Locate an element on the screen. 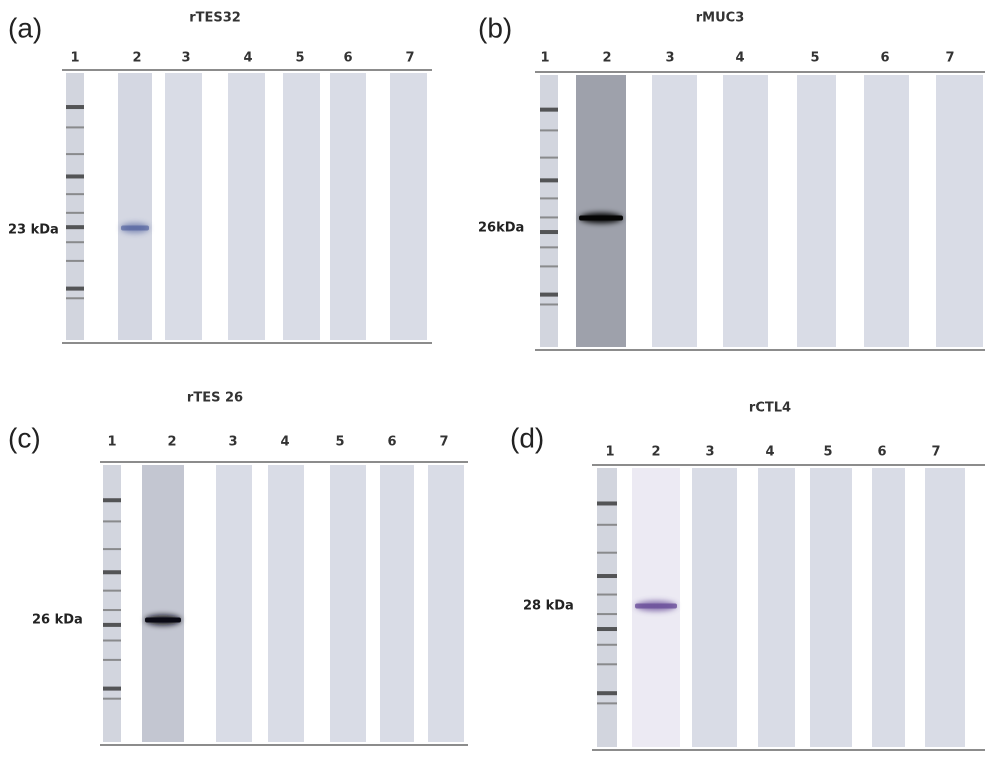 The width and height of the screenshot is (1000, 763). panel-title: rCTL4 is located at coordinates (770, 408).